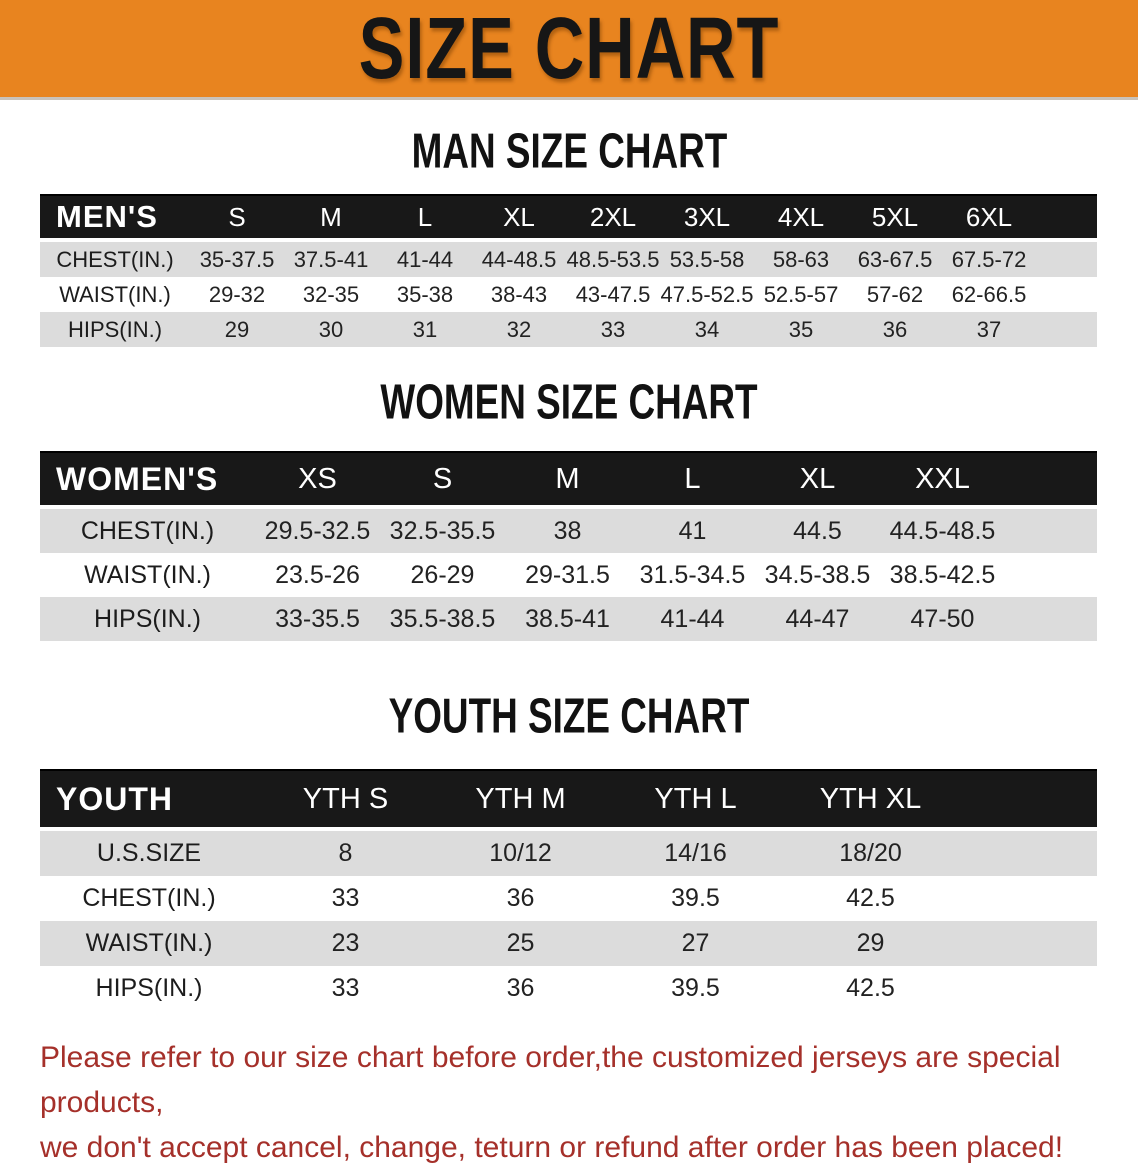 This screenshot has width=1138, height=1170. I want to click on value-cell: 10/12, so click(520, 853).